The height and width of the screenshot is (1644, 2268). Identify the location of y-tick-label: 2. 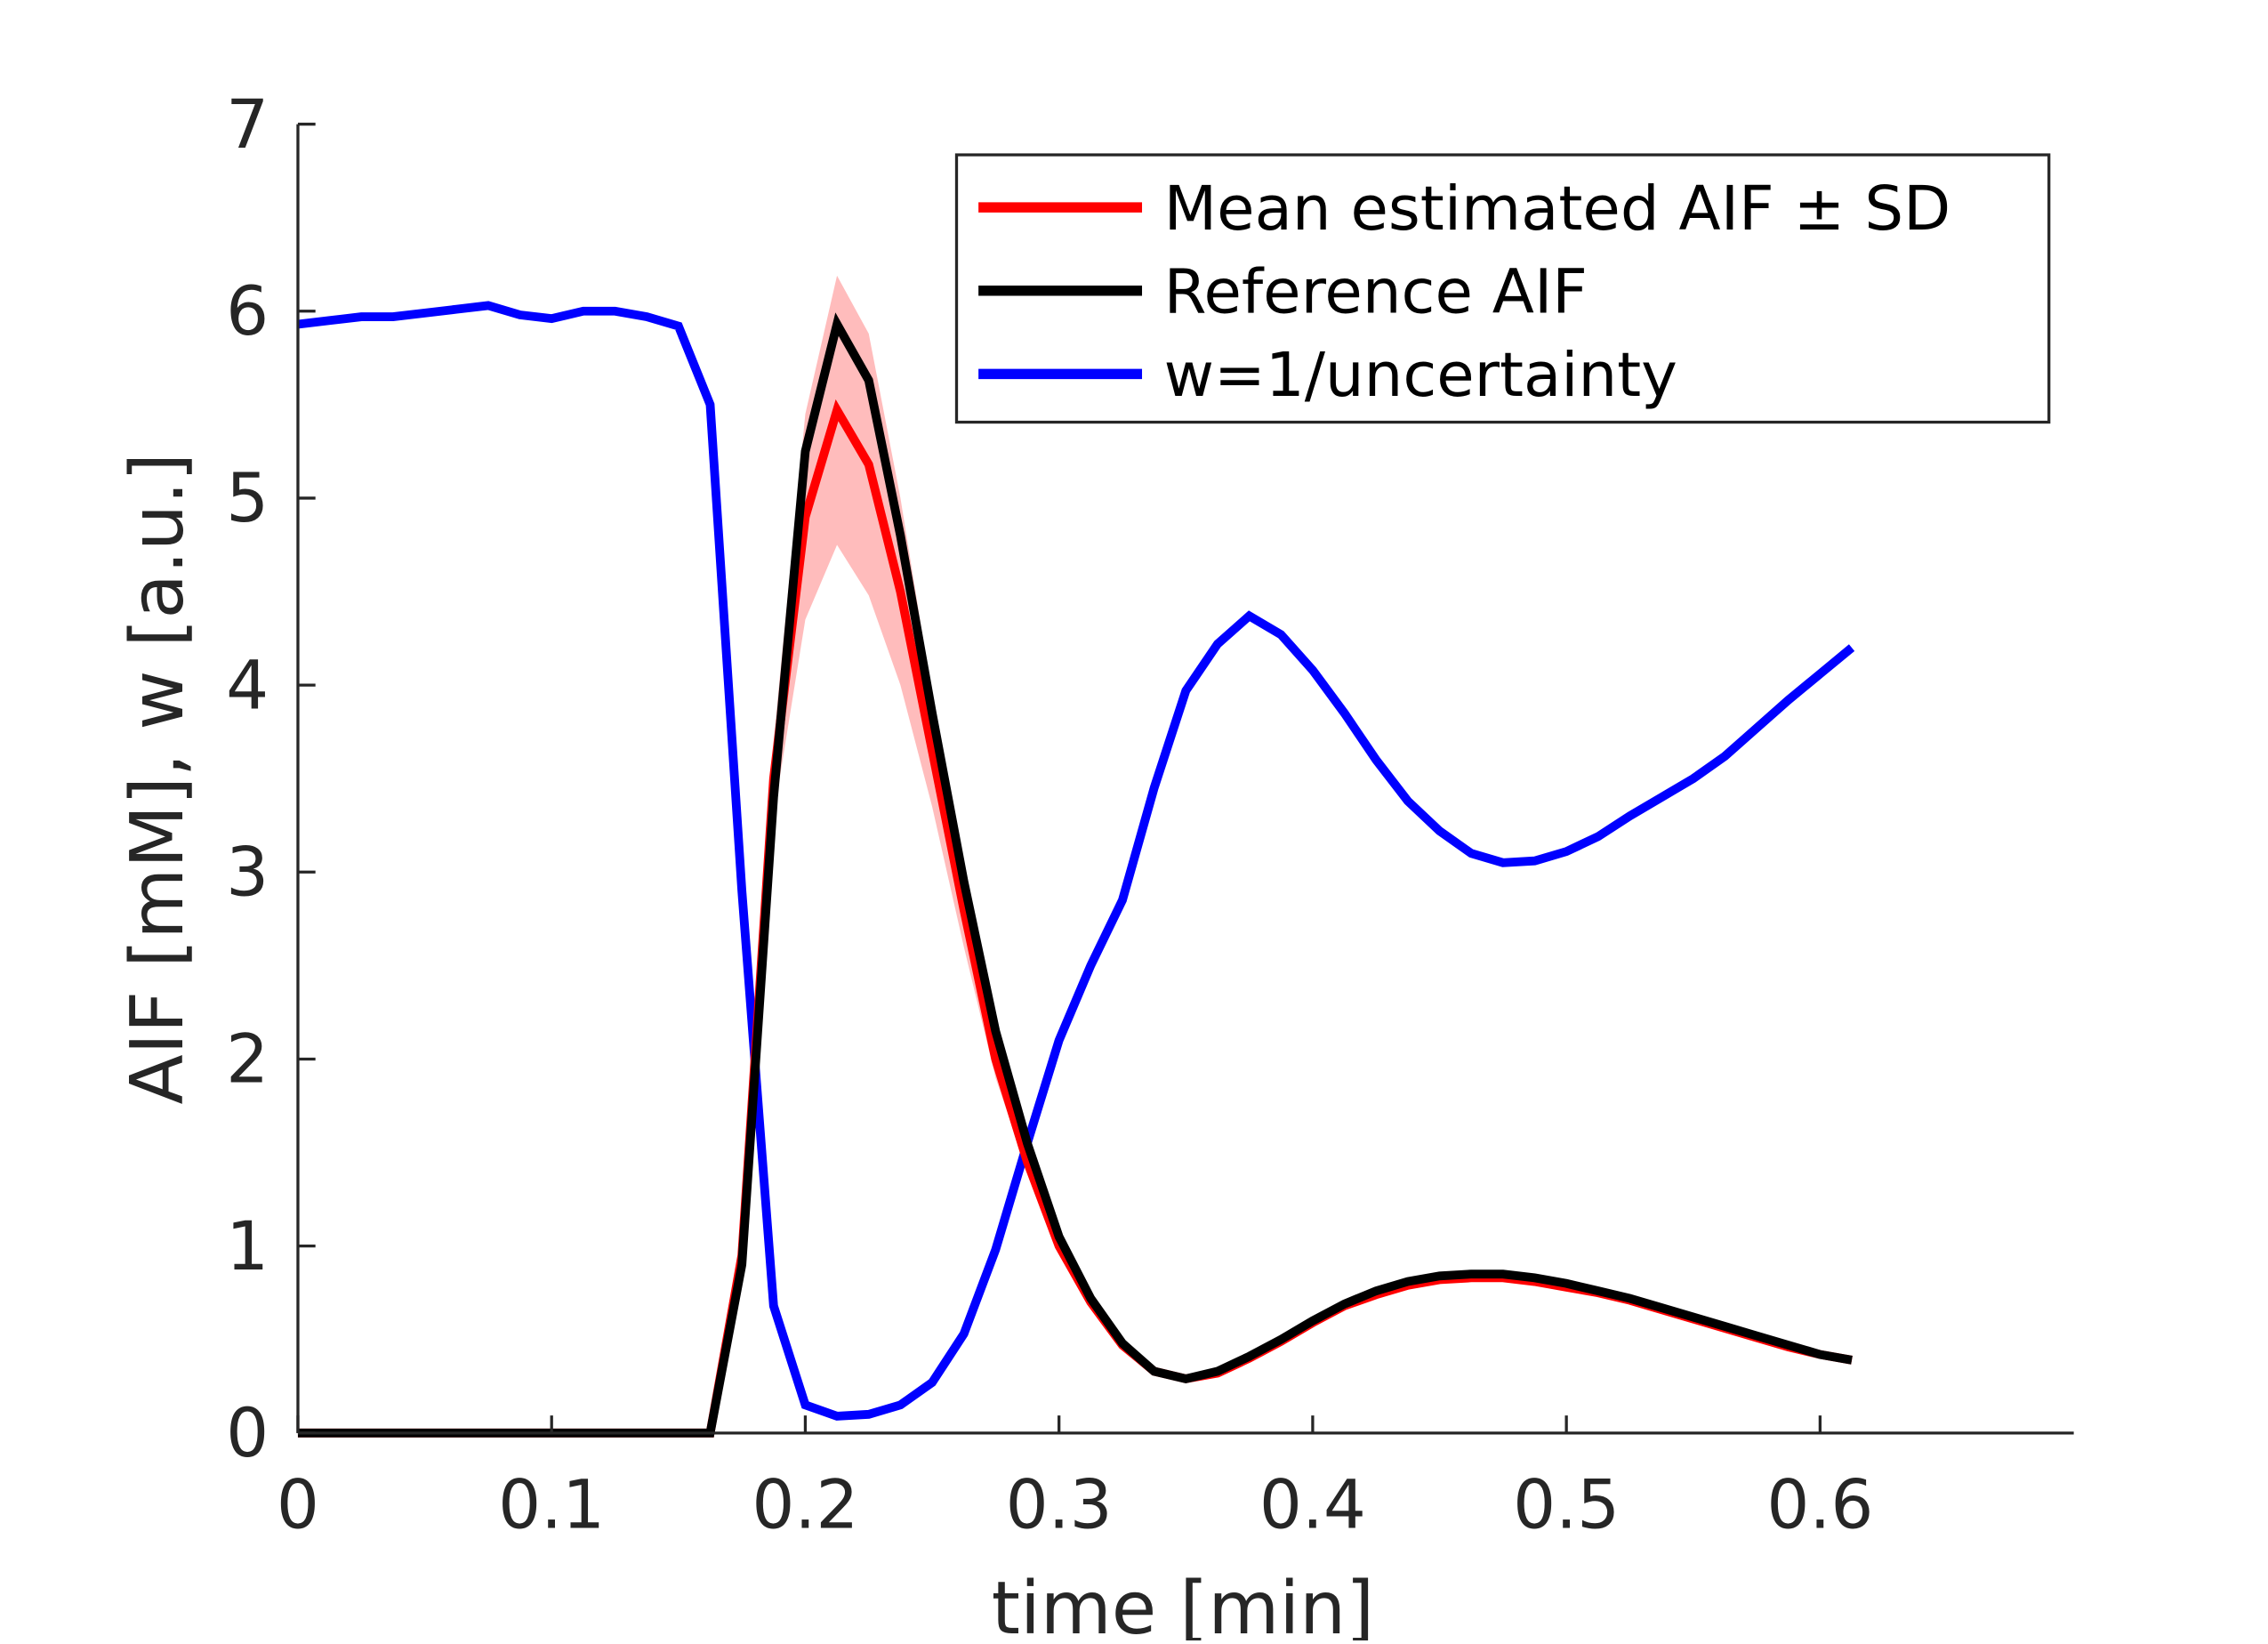
(247, 1059).